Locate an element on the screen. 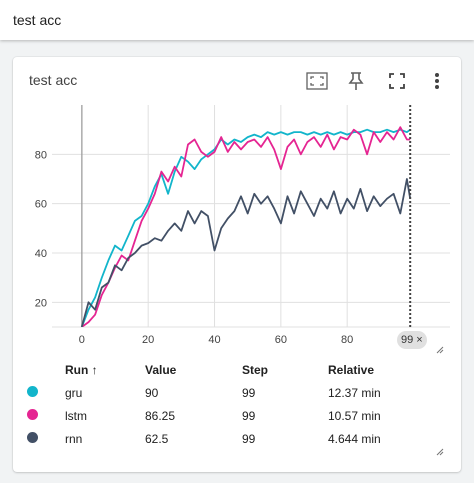 This screenshot has height=483, width=474. run-value-cell: 90 is located at coordinates (152, 392).